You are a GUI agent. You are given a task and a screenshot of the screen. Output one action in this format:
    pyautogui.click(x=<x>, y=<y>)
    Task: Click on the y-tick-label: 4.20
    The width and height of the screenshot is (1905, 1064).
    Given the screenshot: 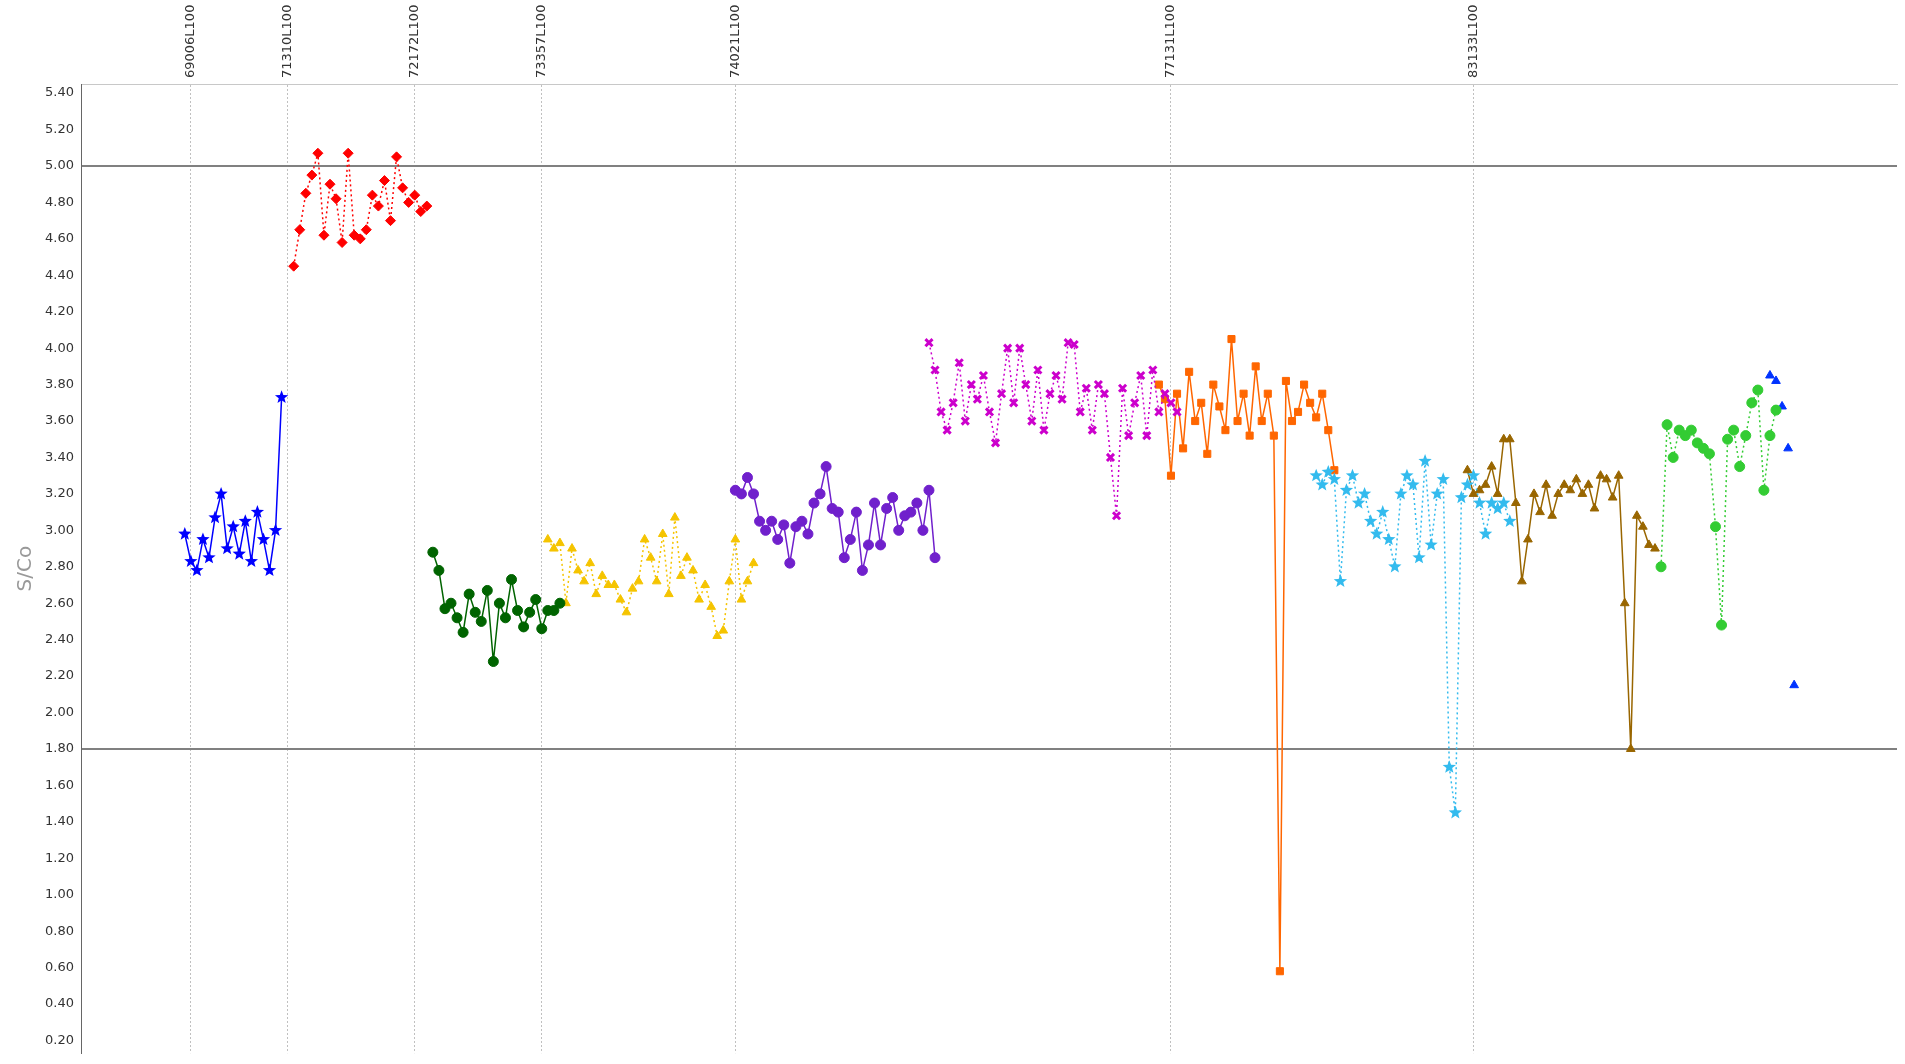 What is the action you would take?
    pyautogui.click(x=59, y=311)
    